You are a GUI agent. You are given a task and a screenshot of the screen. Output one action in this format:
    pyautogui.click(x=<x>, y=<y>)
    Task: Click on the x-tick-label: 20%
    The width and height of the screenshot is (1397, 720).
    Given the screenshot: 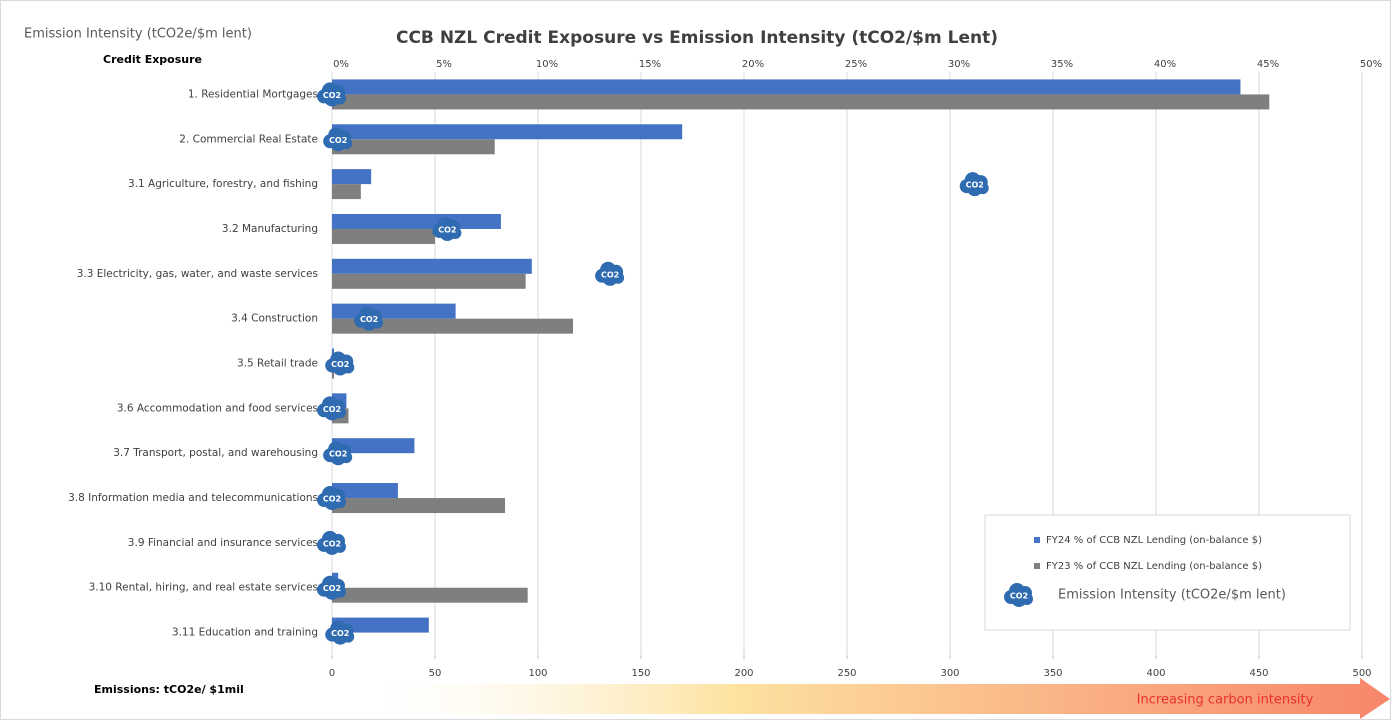 What is the action you would take?
    pyautogui.click(x=753, y=64)
    